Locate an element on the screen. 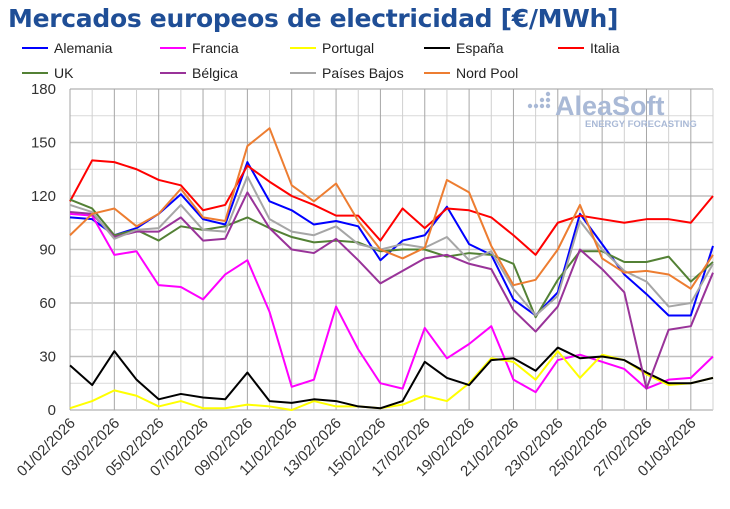  legend-label: Italia is located at coordinates (605, 48).